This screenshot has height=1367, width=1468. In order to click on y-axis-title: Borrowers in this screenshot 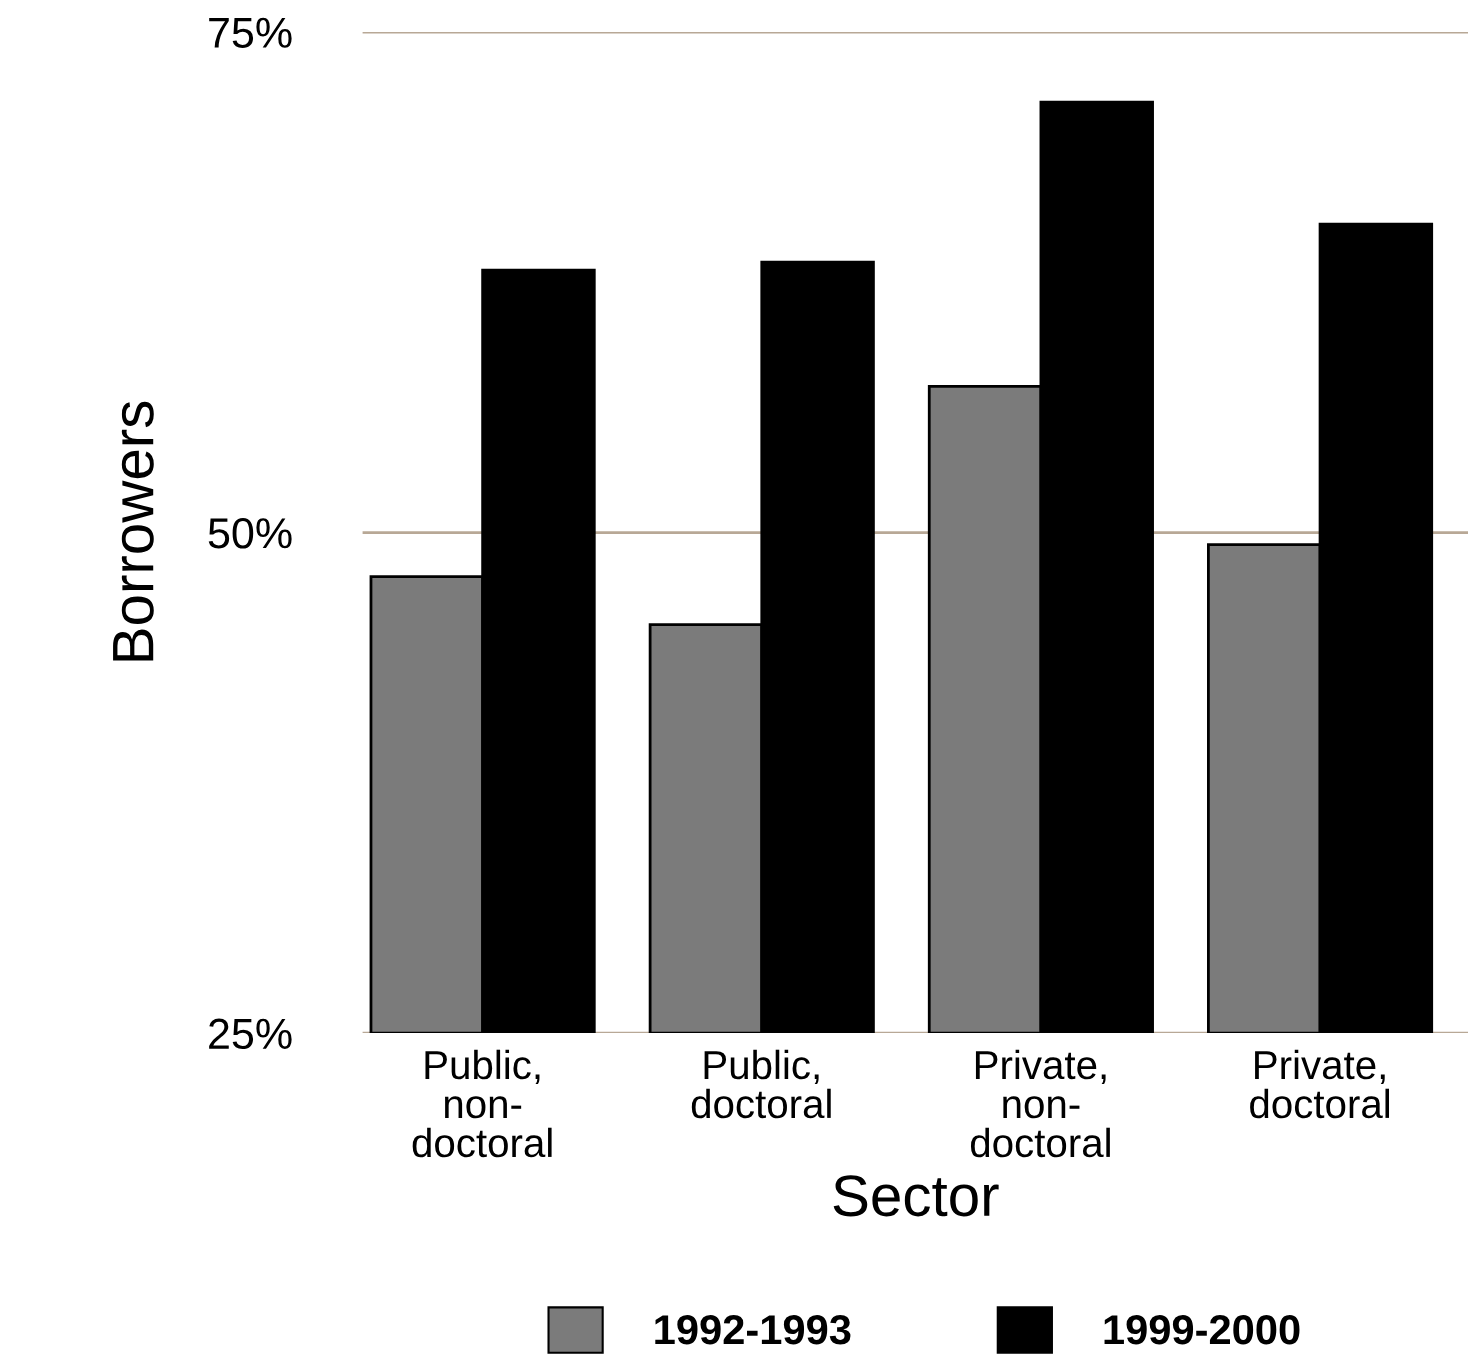, I will do `click(133, 531)`.